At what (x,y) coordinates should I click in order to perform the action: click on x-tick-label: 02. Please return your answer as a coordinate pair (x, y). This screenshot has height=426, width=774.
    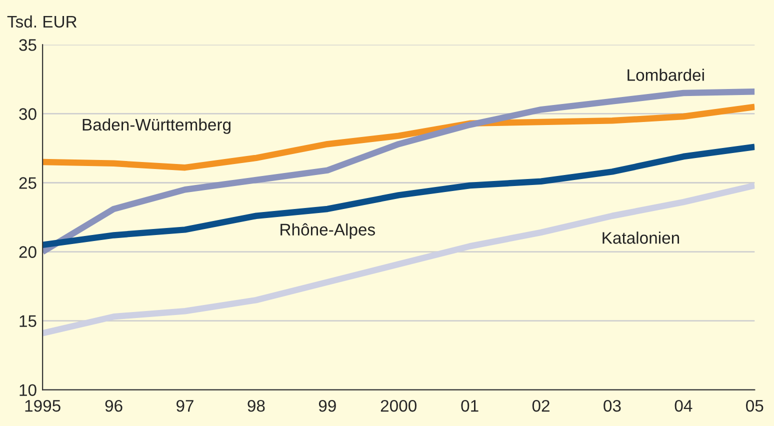
    Looking at the image, I should click on (541, 406).